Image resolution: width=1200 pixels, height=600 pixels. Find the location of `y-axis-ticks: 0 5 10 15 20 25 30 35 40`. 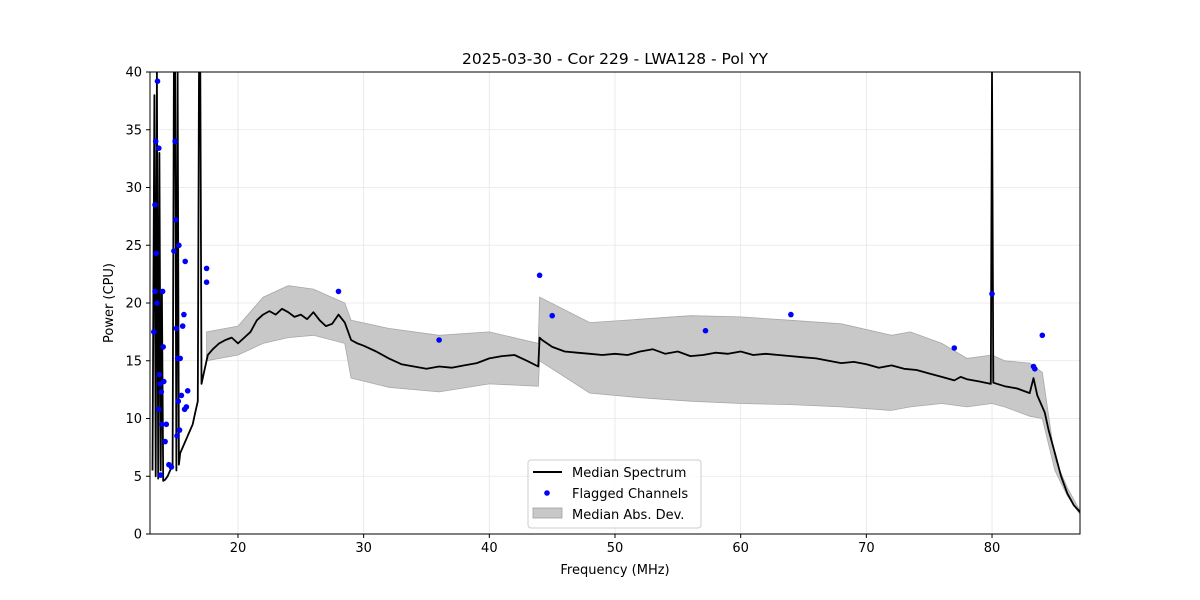

y-axis-ticks: 0 5 10 15 20 25 30 35 40 is located at coordinates (137, 304).